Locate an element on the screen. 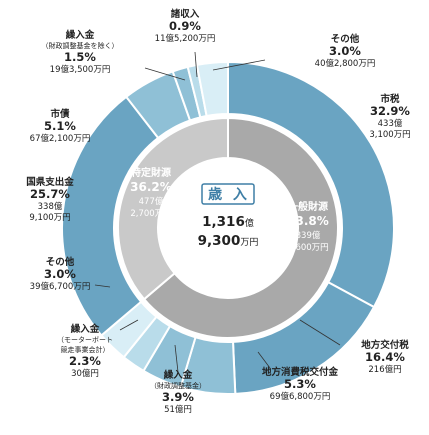 The height and width of the screenshot is (435, 429). inner-label-percent-1: 36.2% is located at coordinates (151, 187).